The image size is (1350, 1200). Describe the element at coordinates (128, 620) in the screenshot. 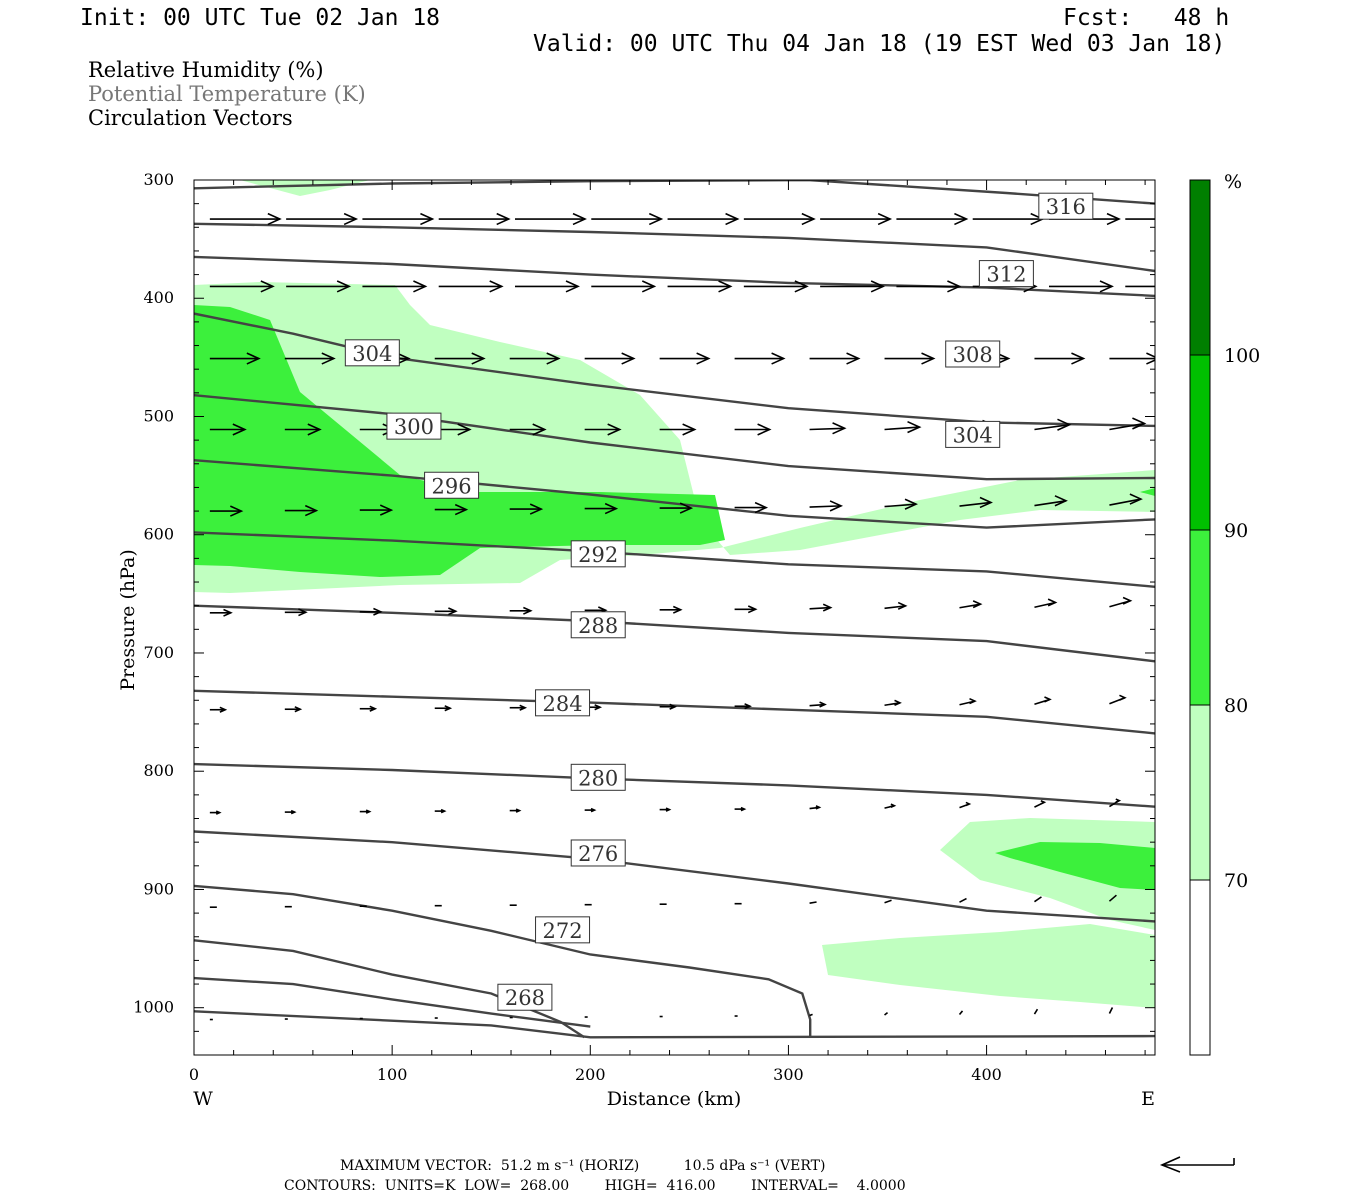

I see `y-axis-label: Pressure (hPa)` at that location.